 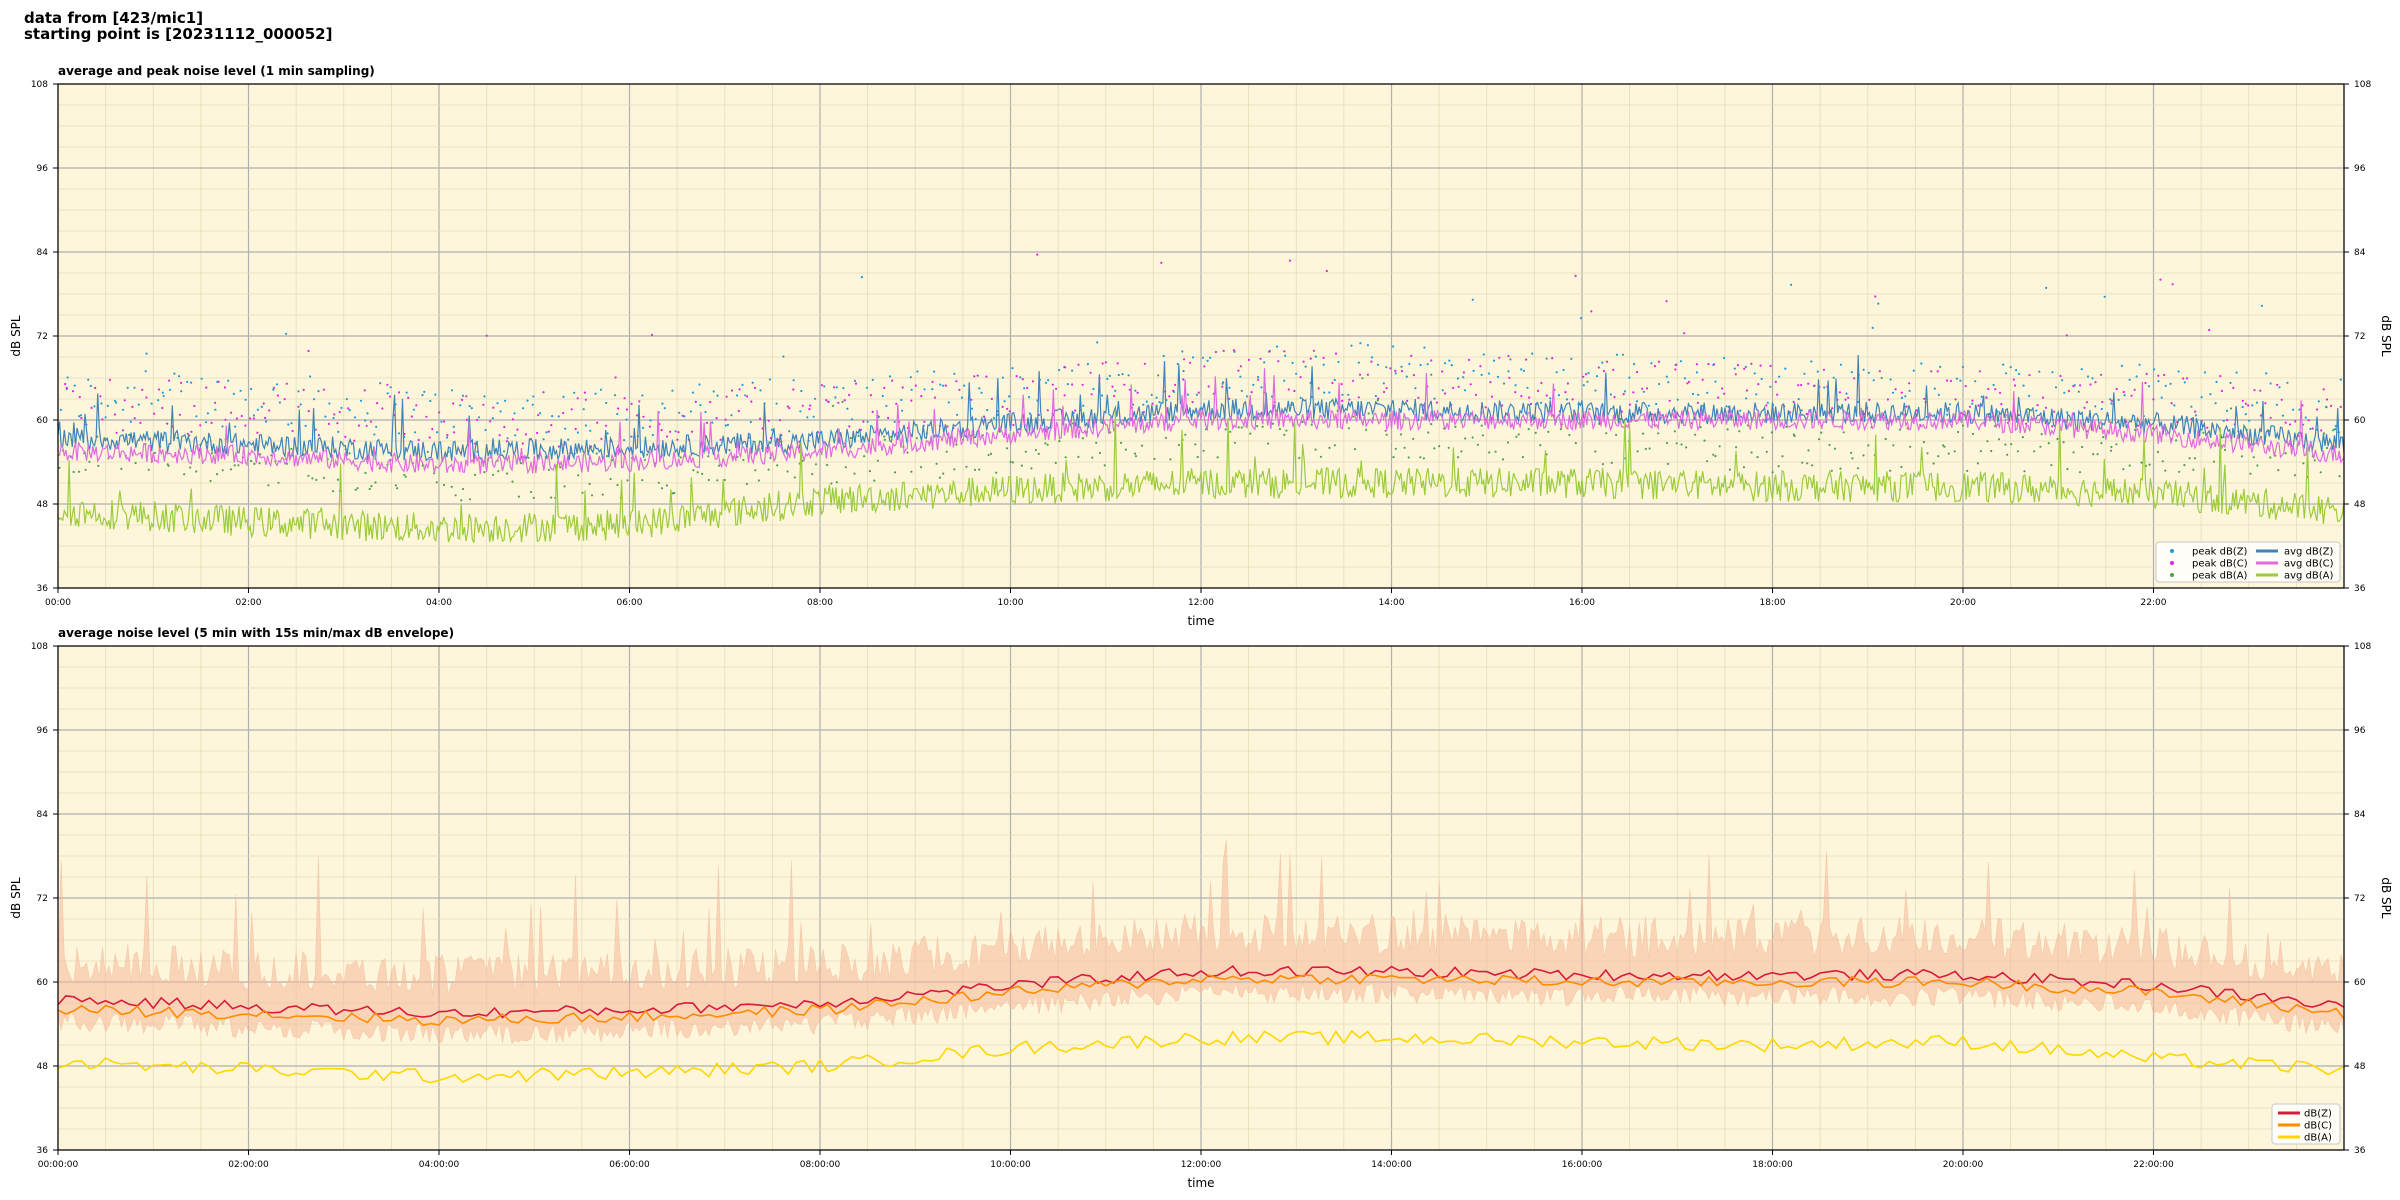 What do you see at coordinates (2172, 551) in the screenshot?
I see `legend-marker` at bounding box center [2172, 551].